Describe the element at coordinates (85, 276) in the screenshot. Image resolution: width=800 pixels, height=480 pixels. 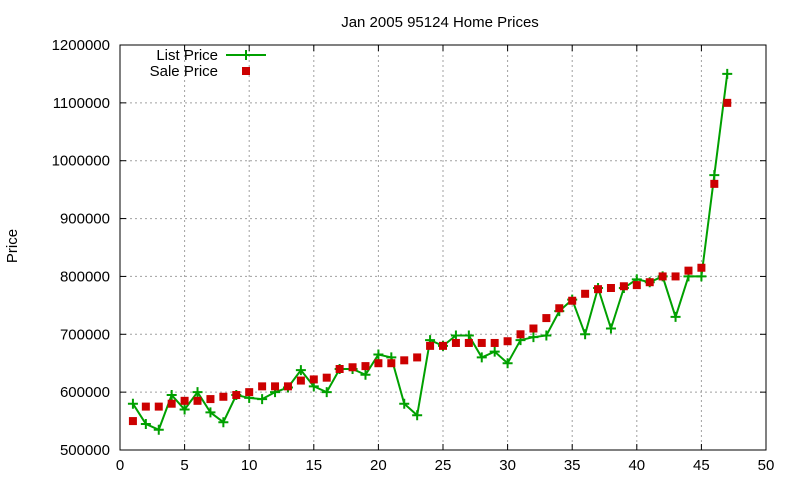
I see `y-tick-label: 800000` at that location.